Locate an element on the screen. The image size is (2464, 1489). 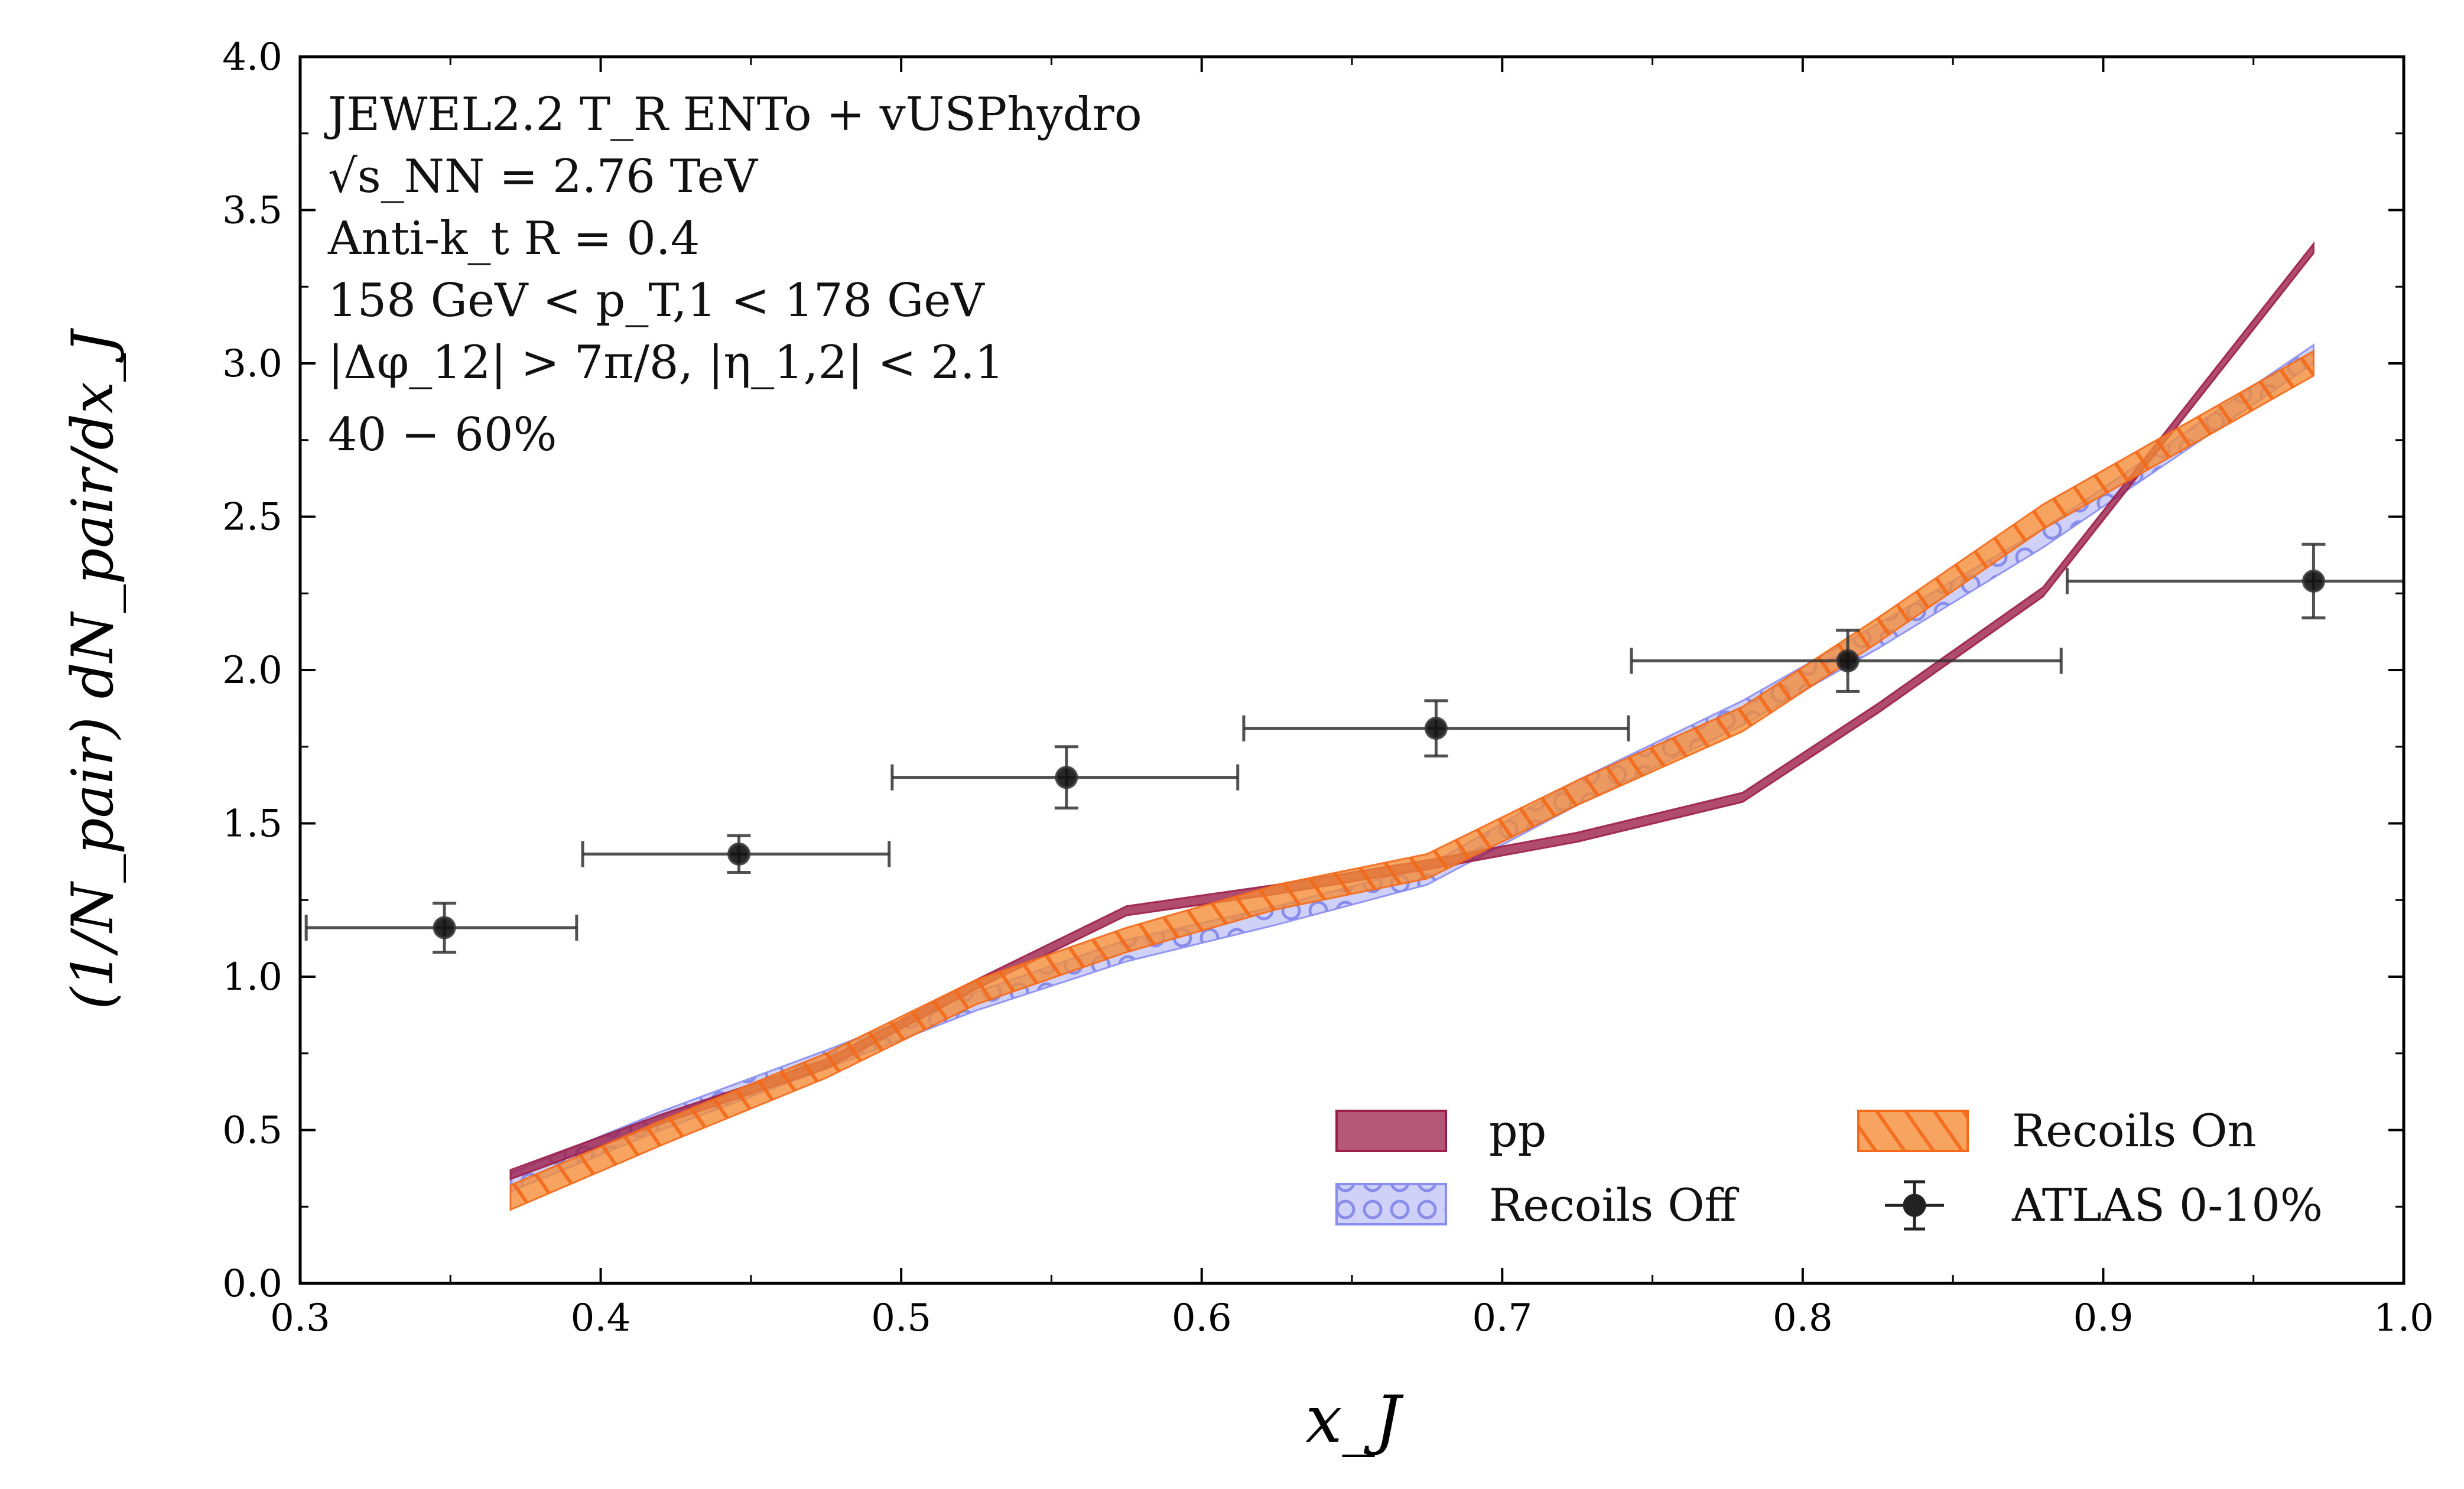
legend-swatch-recoils-off is located at coordinates (1391, 1204).